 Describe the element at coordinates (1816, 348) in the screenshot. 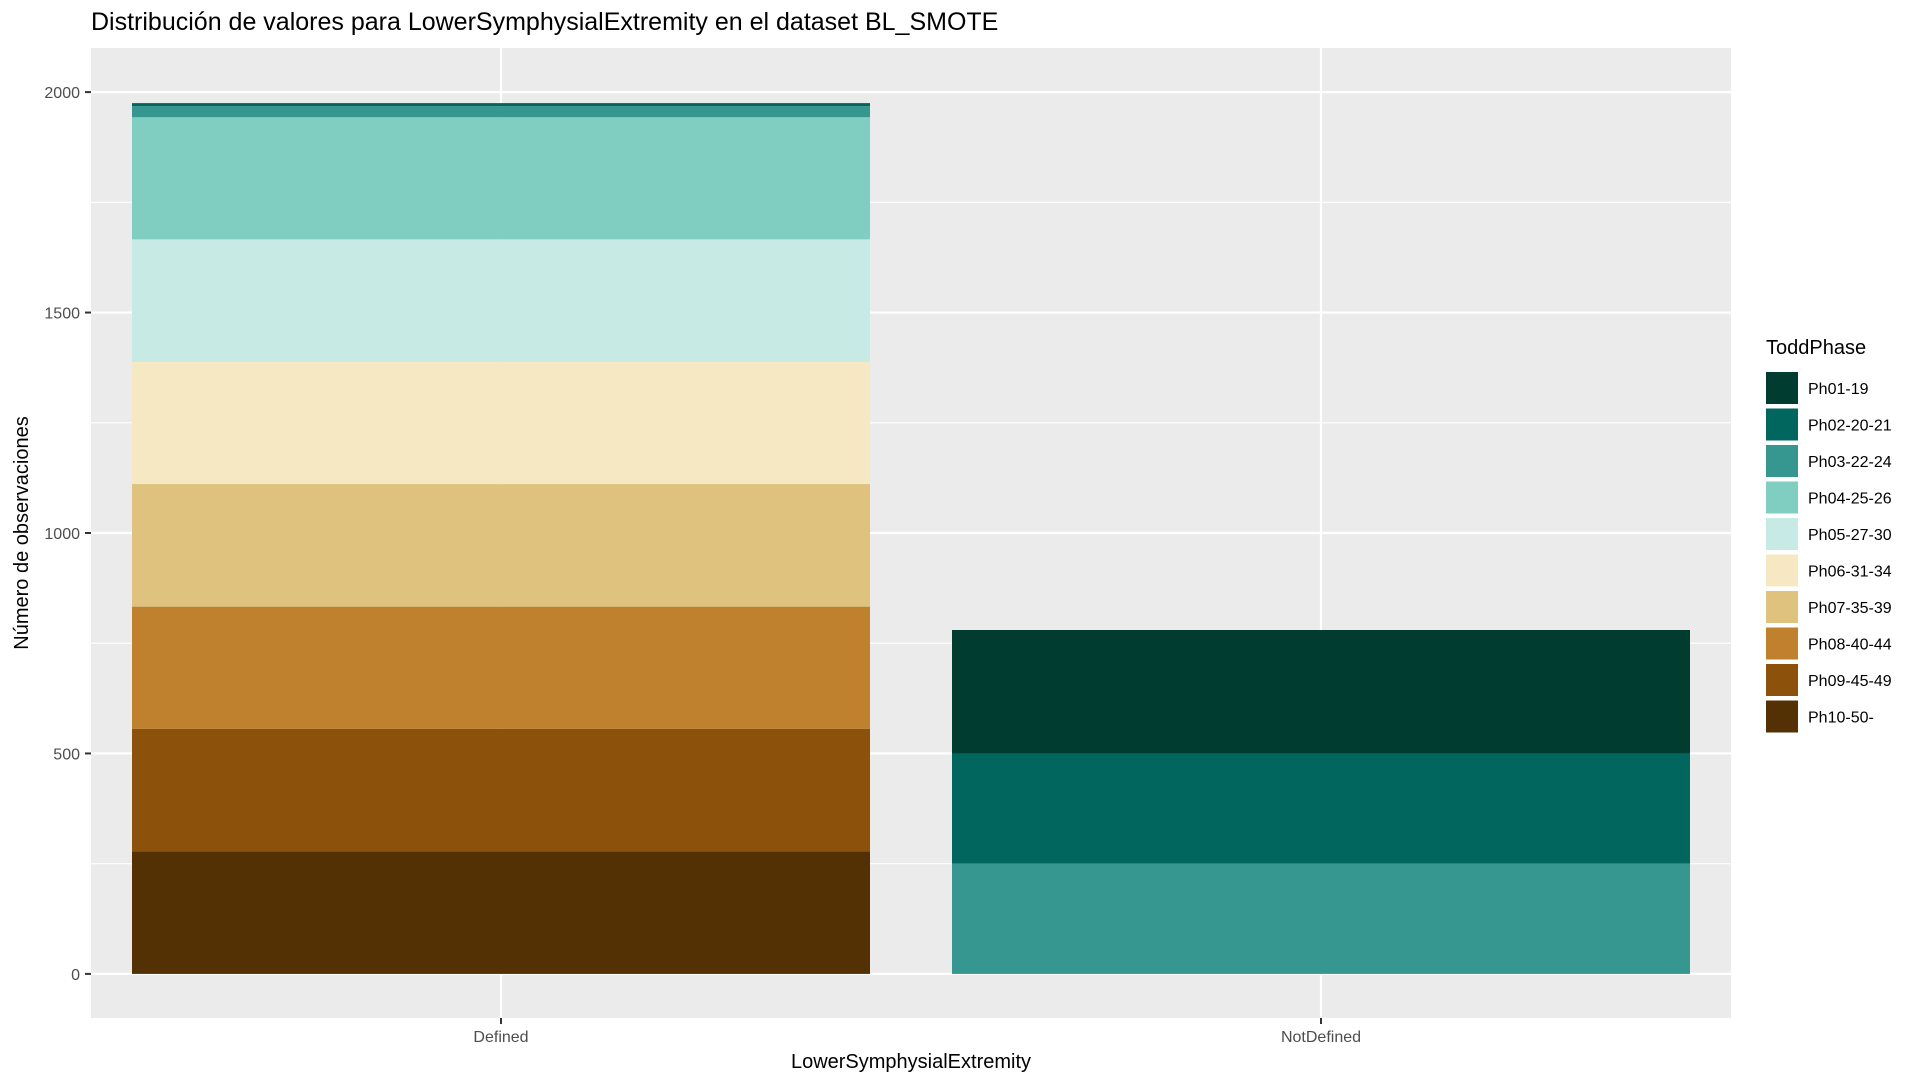

I see `legend-title: ToddPhase` at that location.